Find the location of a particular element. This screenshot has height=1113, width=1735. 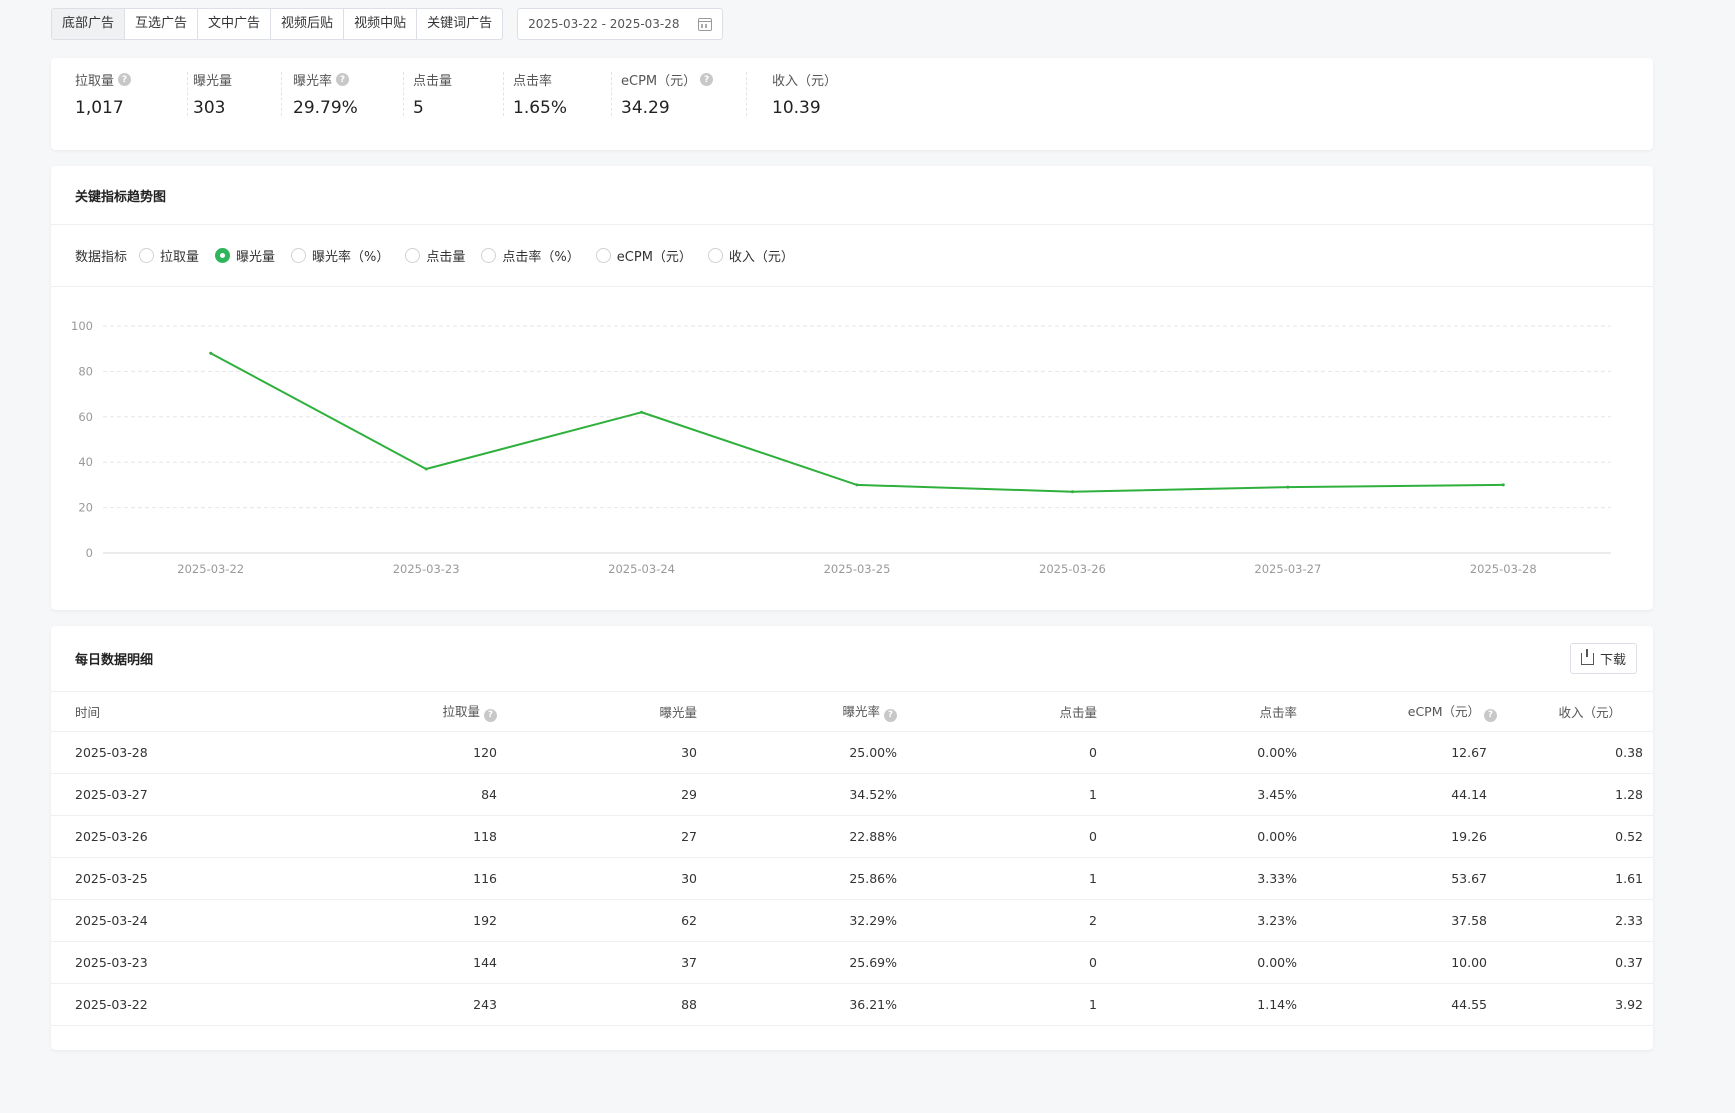

column-header-ecpm: eCPM（元）? is located at coordinates (1407, 711).